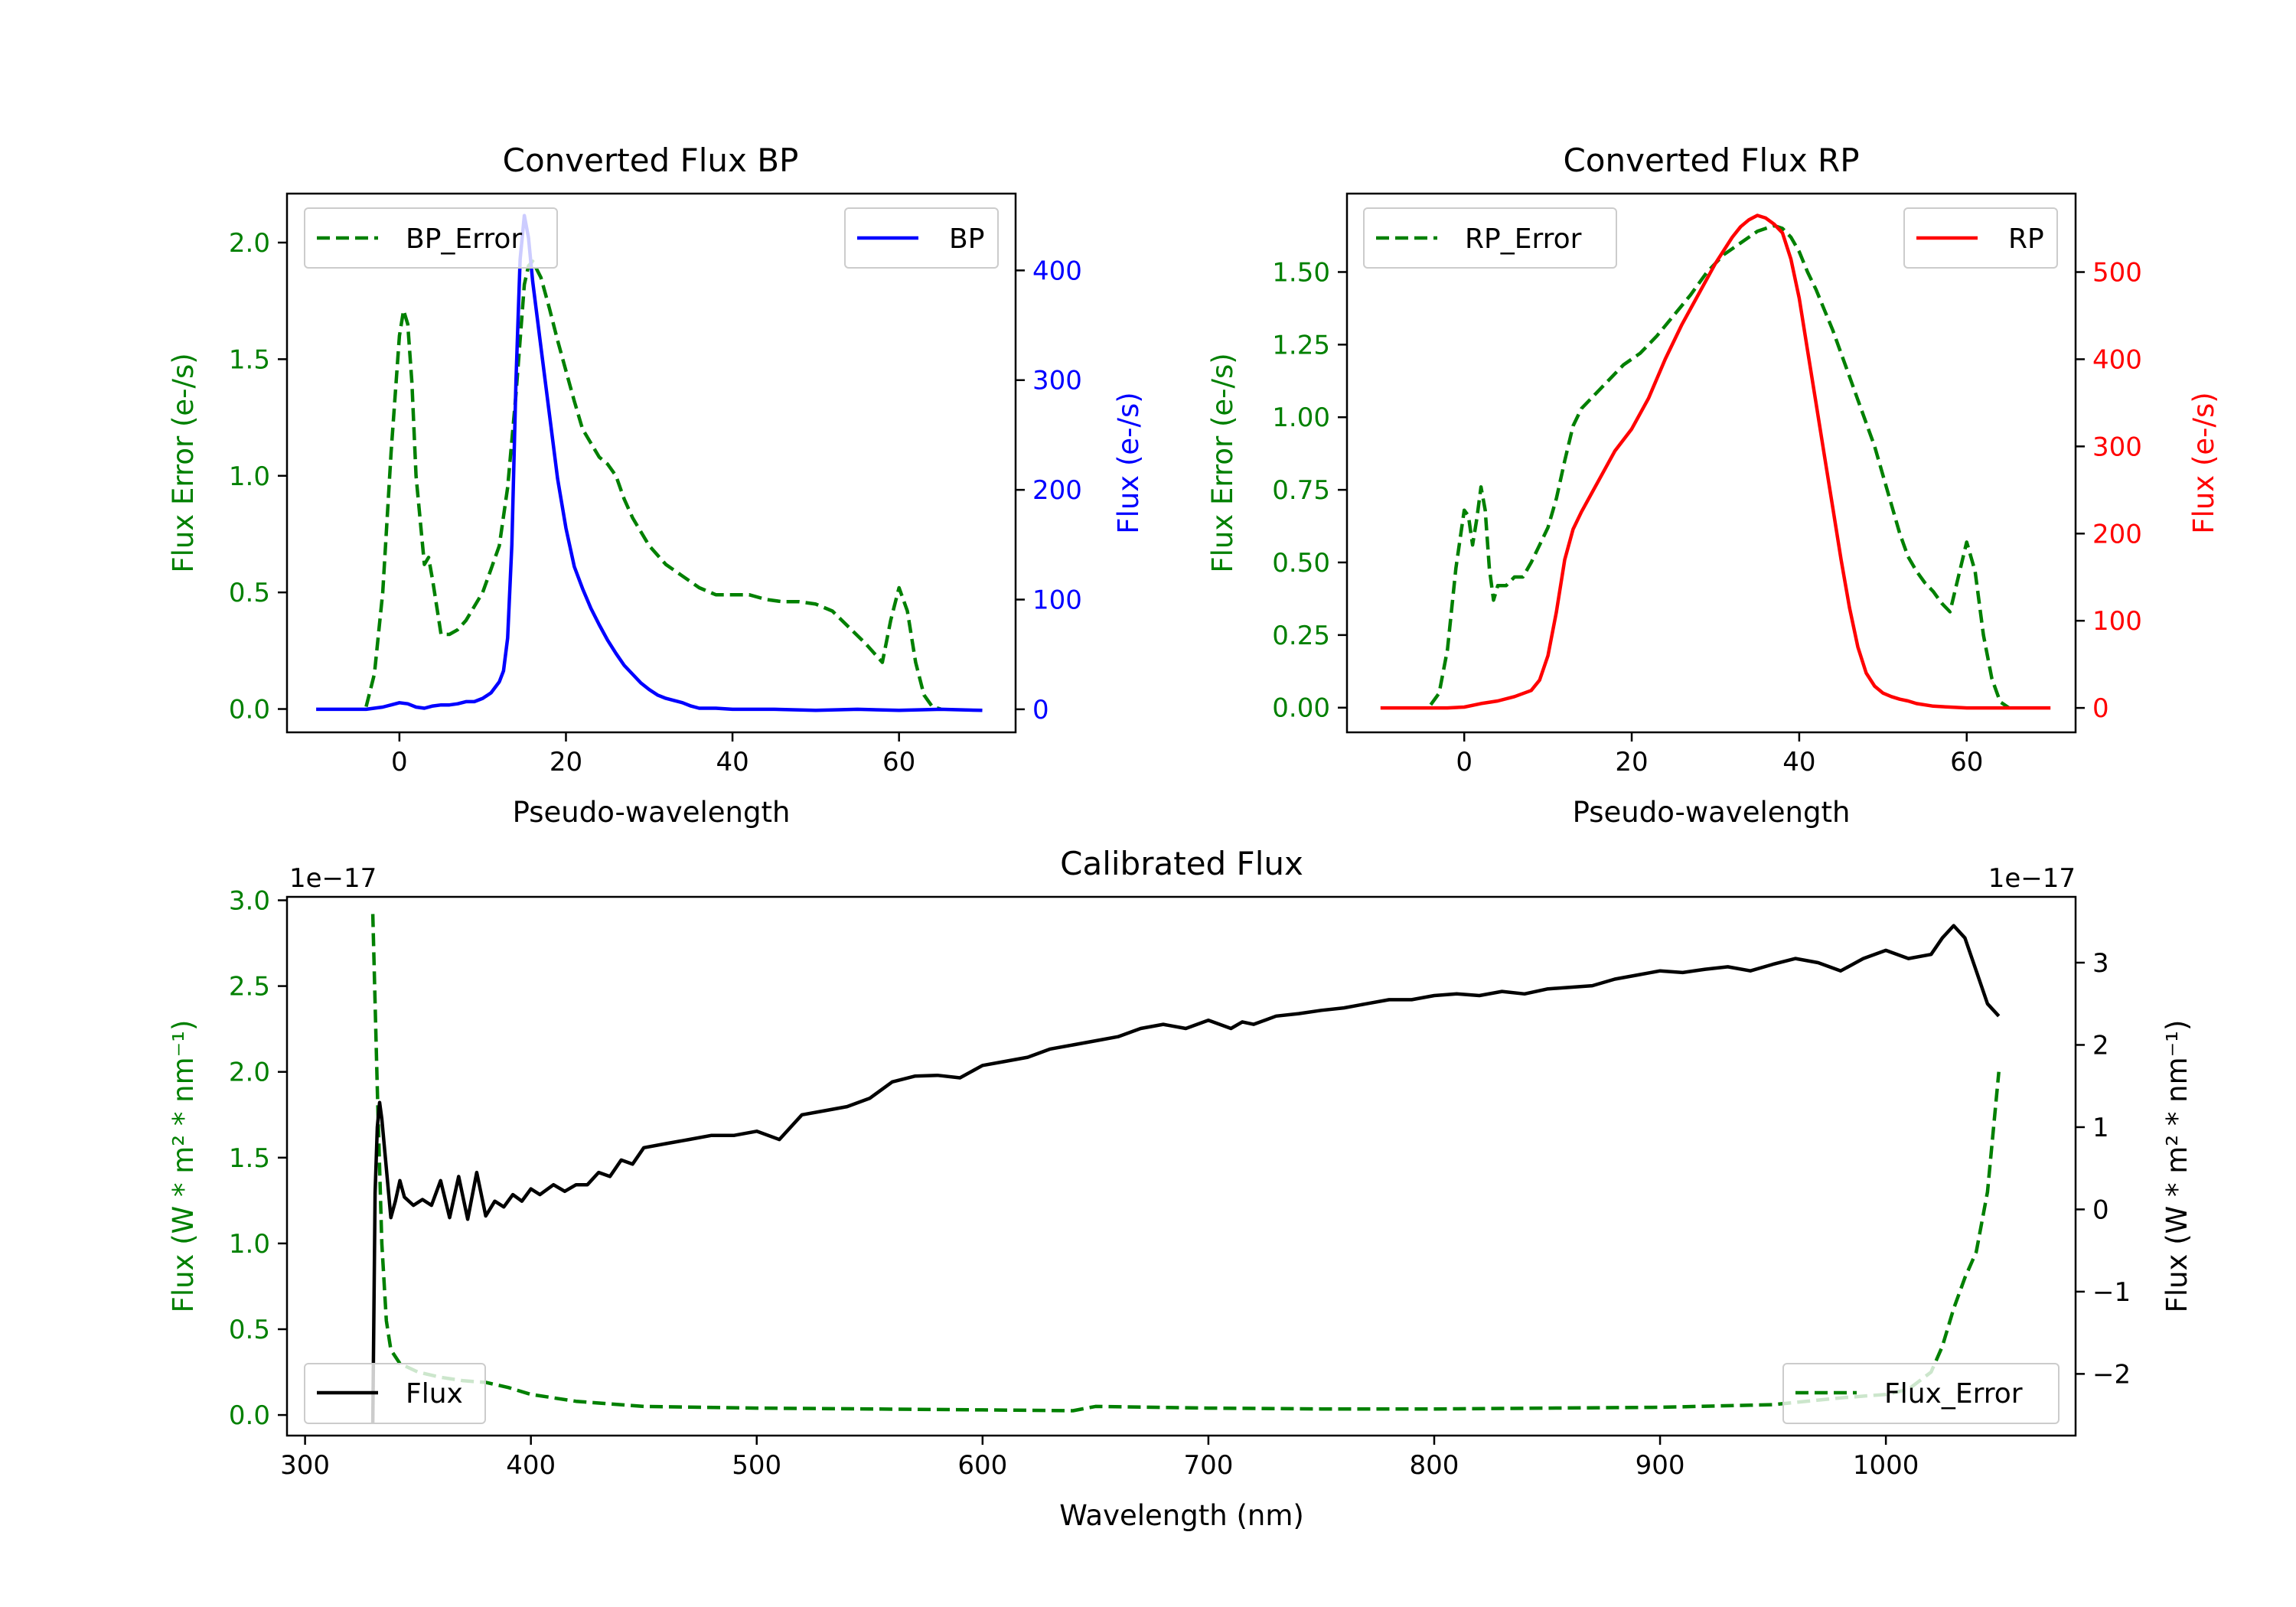 The width and height of the screenshot is (2296, 1607). Describe the element at coordinates (249, 710) in the screenshot. I see `y-left-tick-label: 0.0` at that location.